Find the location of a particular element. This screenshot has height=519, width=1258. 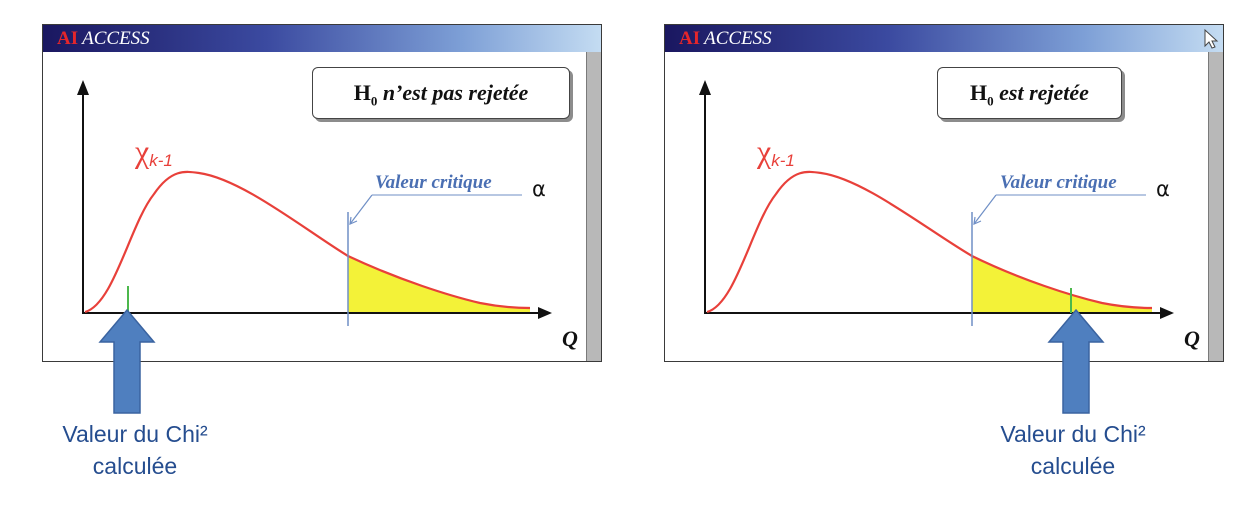

hypothesis-box: H0 est rejetée is located at coordinates (1029, 93).